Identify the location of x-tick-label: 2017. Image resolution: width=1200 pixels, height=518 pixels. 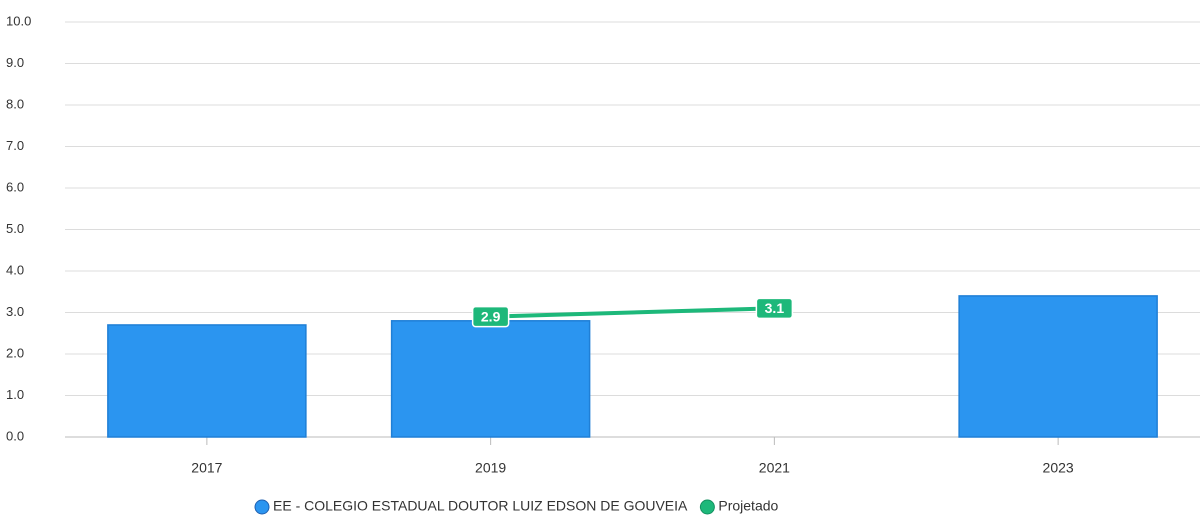
(206, 468).